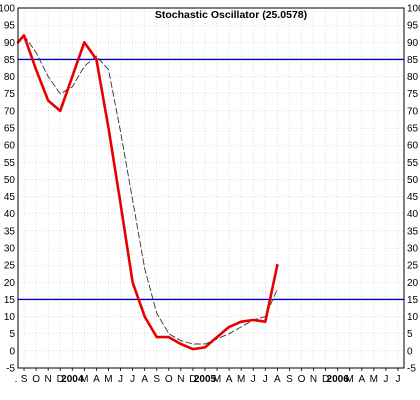 This screenshot has height=400, width=420. What do you see at coordinates (413, 197) in the screenshot?
I see `y-tick-label-right: 45` at bounding box center [413, 197].